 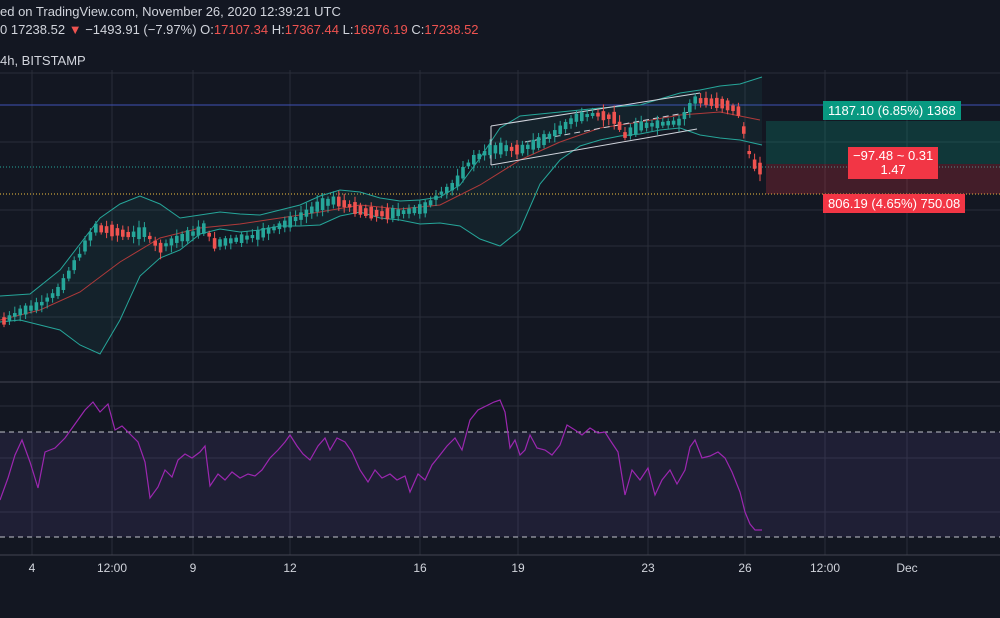 I want to click on open-value: 17107.34, so click(x=241, y=29).